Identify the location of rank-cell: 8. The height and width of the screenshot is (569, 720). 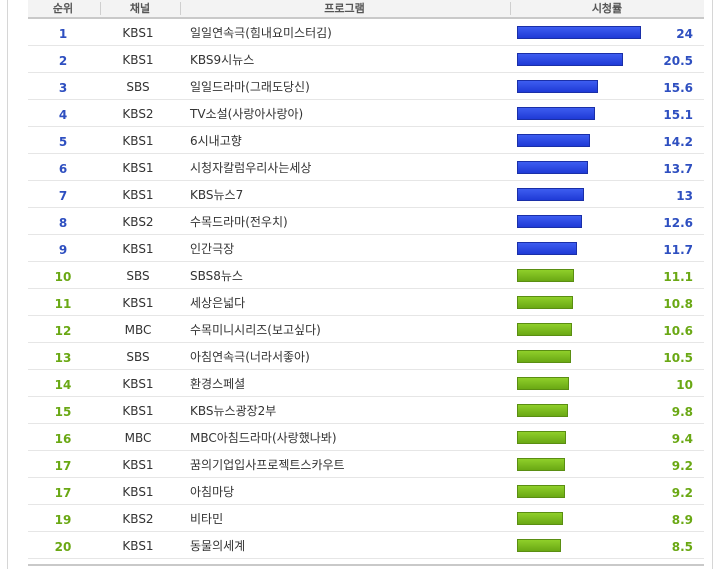
(63, 223).